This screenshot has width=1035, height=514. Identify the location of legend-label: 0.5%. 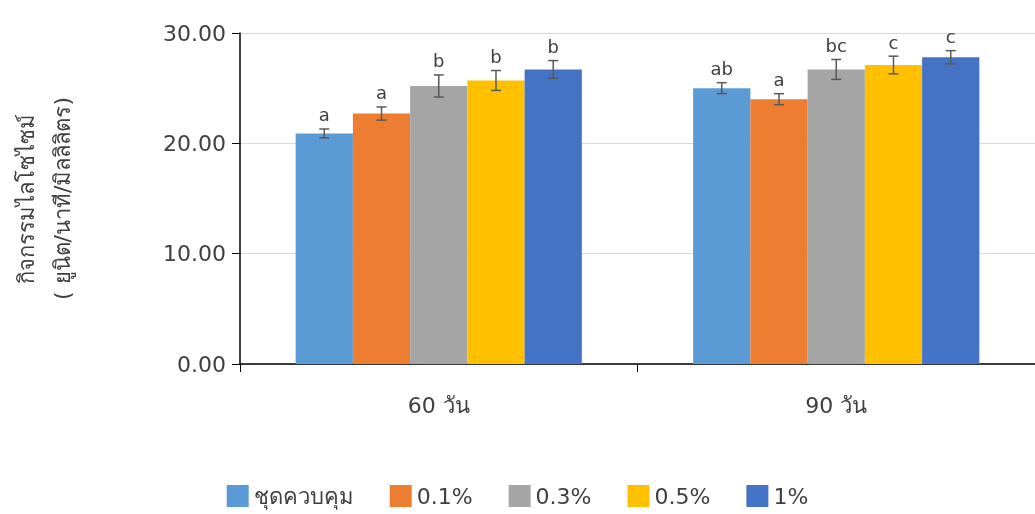
(682, 496).